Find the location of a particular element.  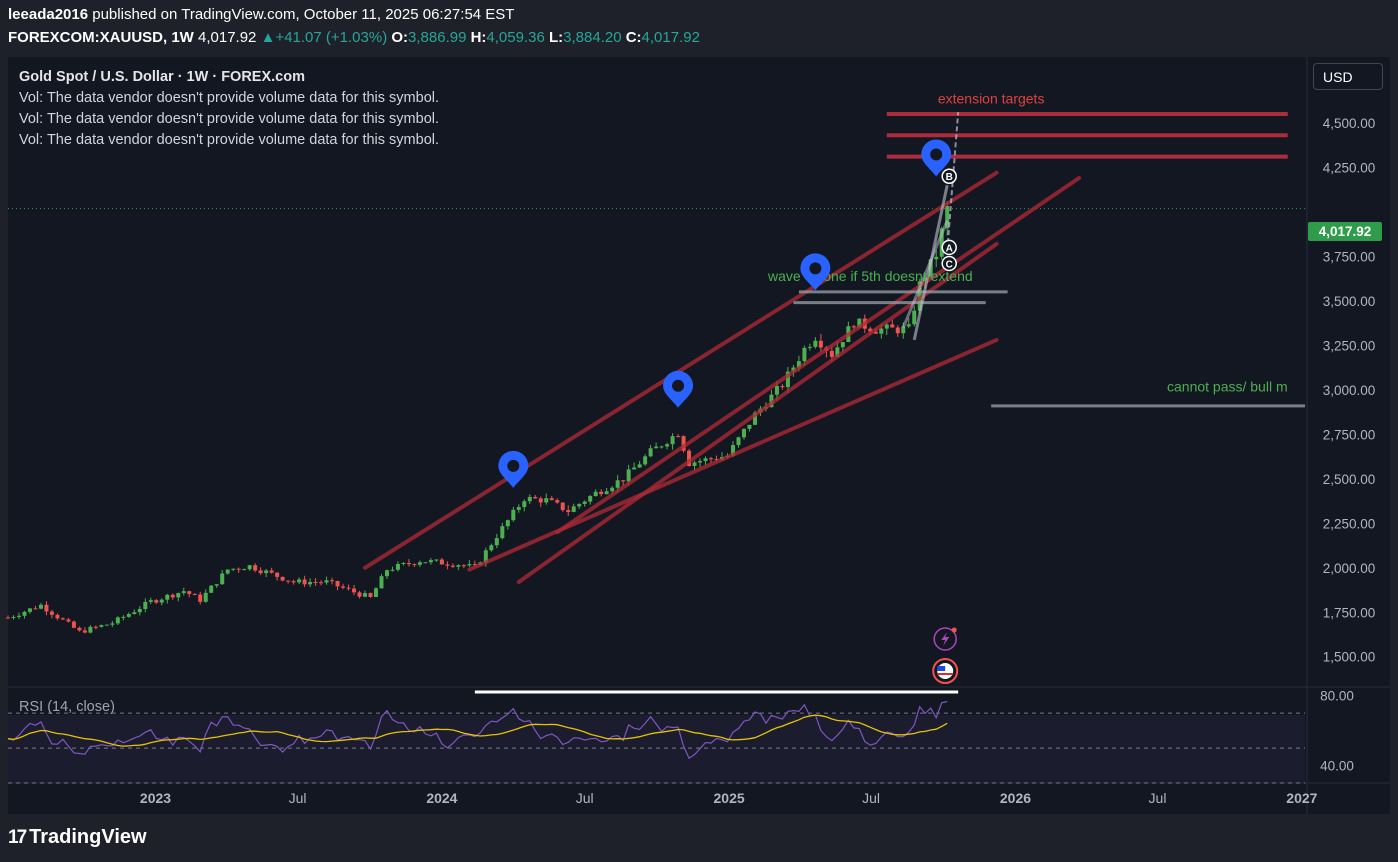

rsi-band is located at coordinates (656, 749).